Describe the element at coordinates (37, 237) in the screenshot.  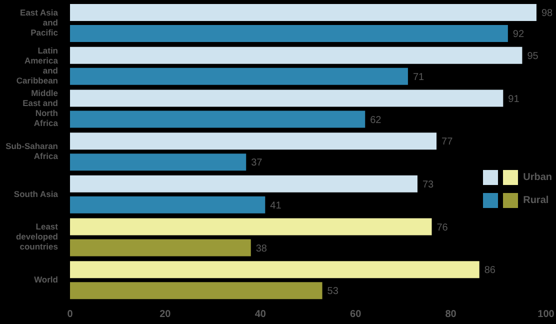
I see `y-tick-label: Least developed countries` at that location.